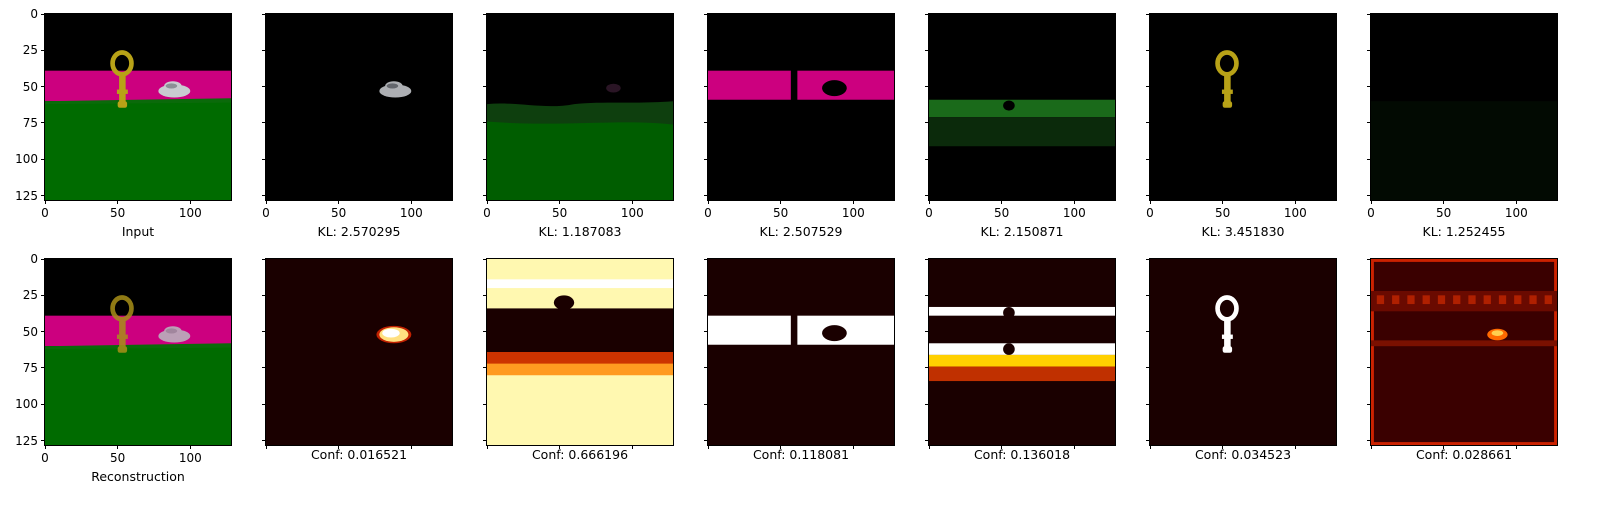 The image size is (1609, 509). Describe the element at coordinates (1464, 150) in the screenshot. I see `empty-faint` at that location.